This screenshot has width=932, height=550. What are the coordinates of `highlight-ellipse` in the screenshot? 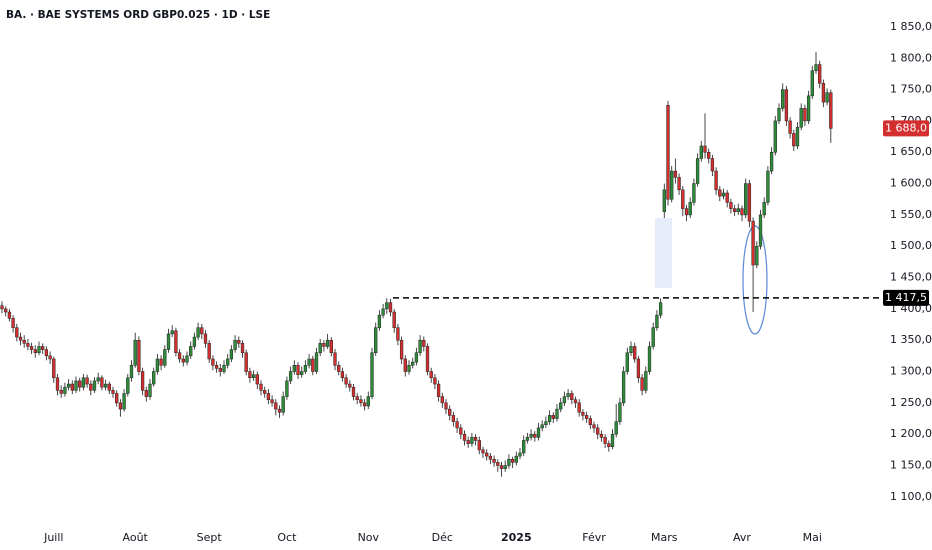 It's located at (755, 280).